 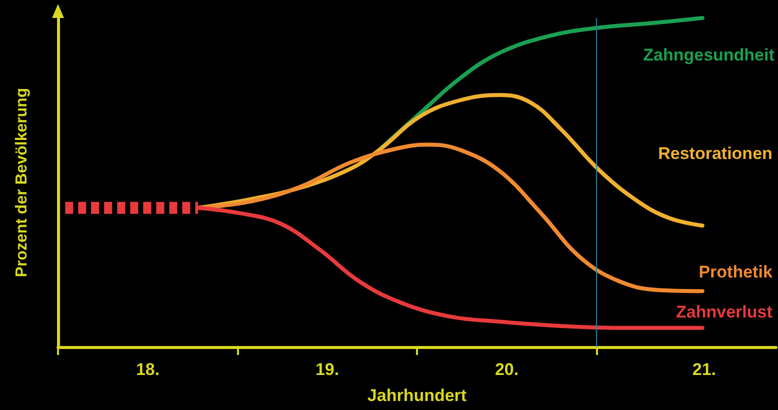 I want to click on y-axis-title: Prozent der Bevölkerung, so click(x=22, y=183).